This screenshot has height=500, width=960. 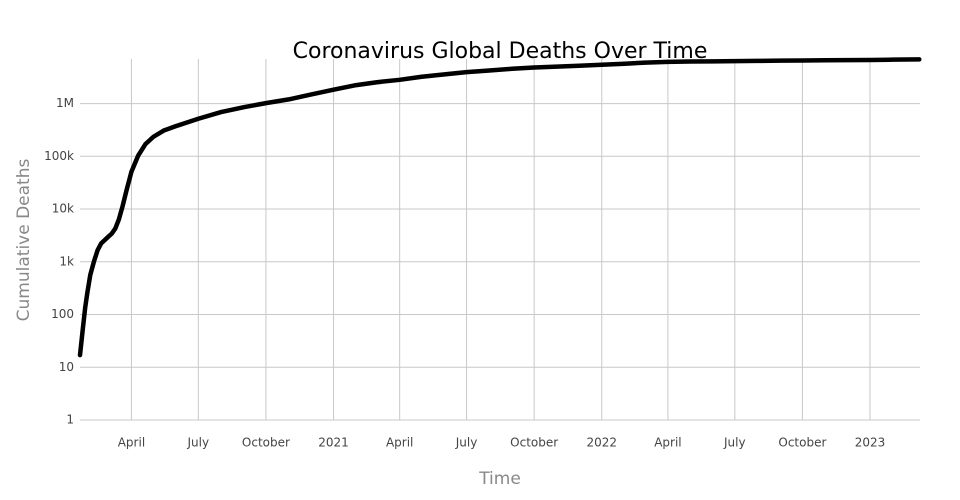 I want to click on y-tick-label: 1, so click(x=70, y=420).